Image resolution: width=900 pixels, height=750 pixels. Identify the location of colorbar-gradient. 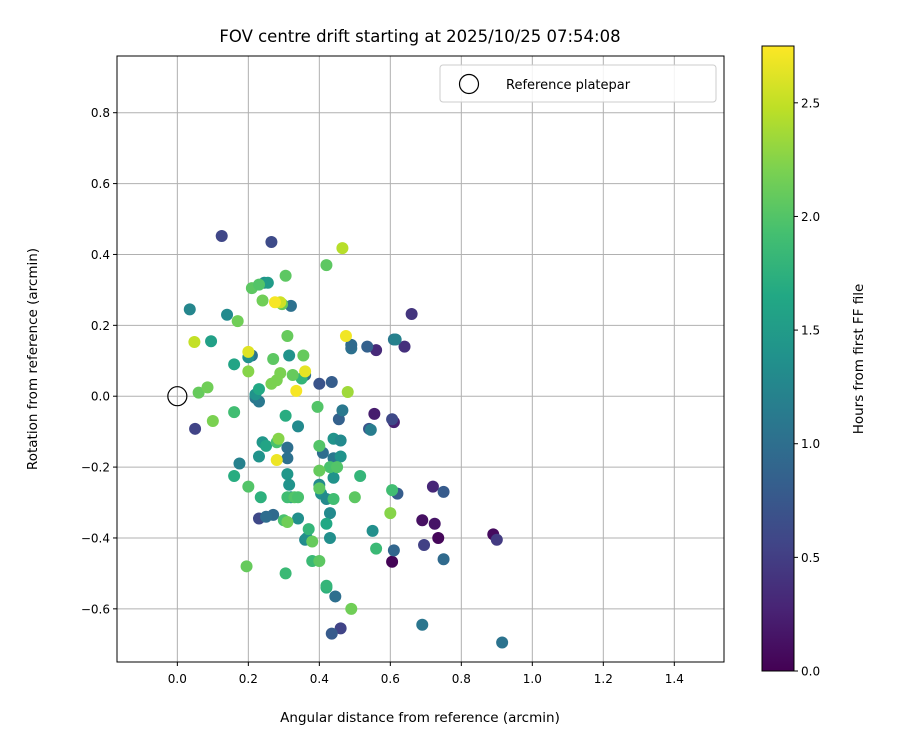
(778, 358).